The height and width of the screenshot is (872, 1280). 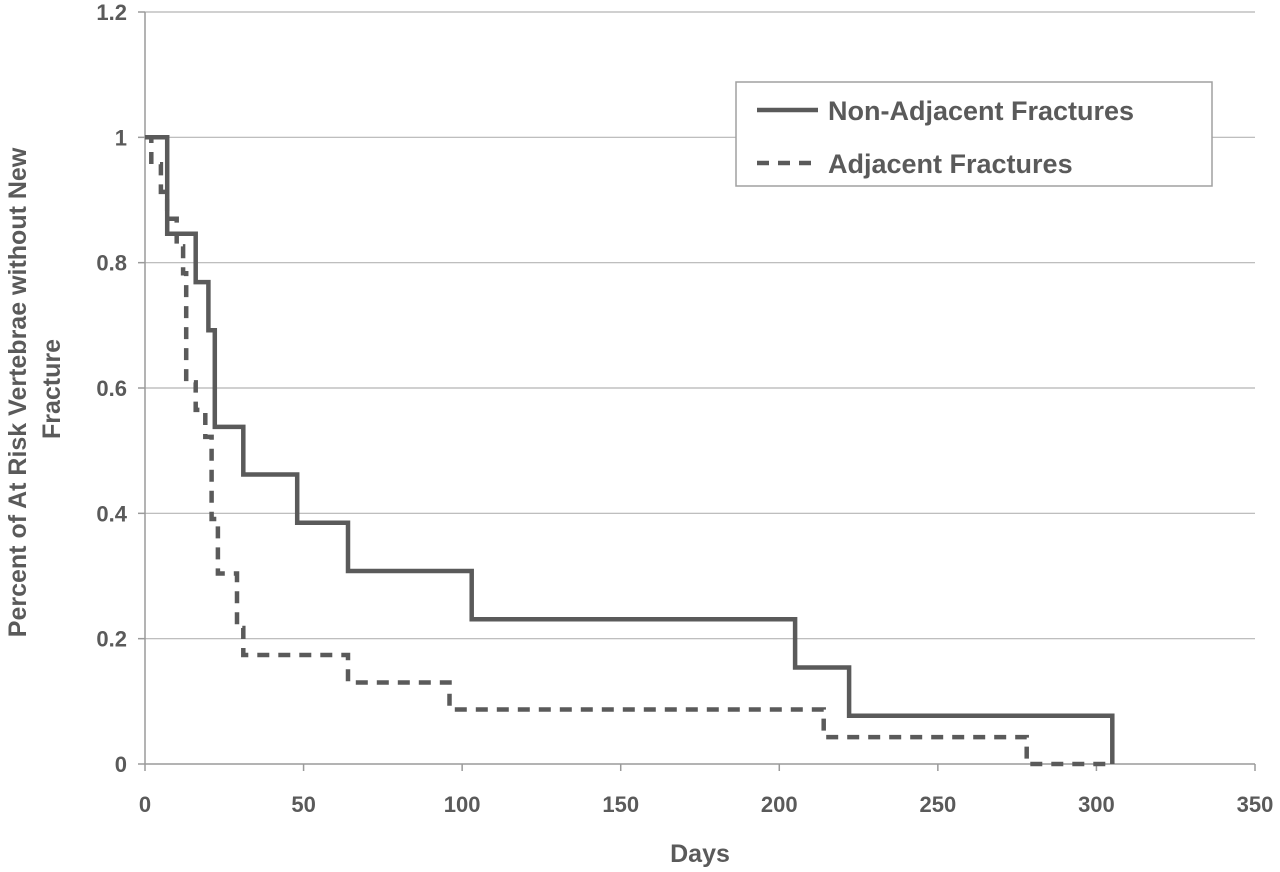 What do you see at coordinates (111, 12) in the screenshot?
I see `y-tick-label-6: 1.2` at bounding box center [111, 12].